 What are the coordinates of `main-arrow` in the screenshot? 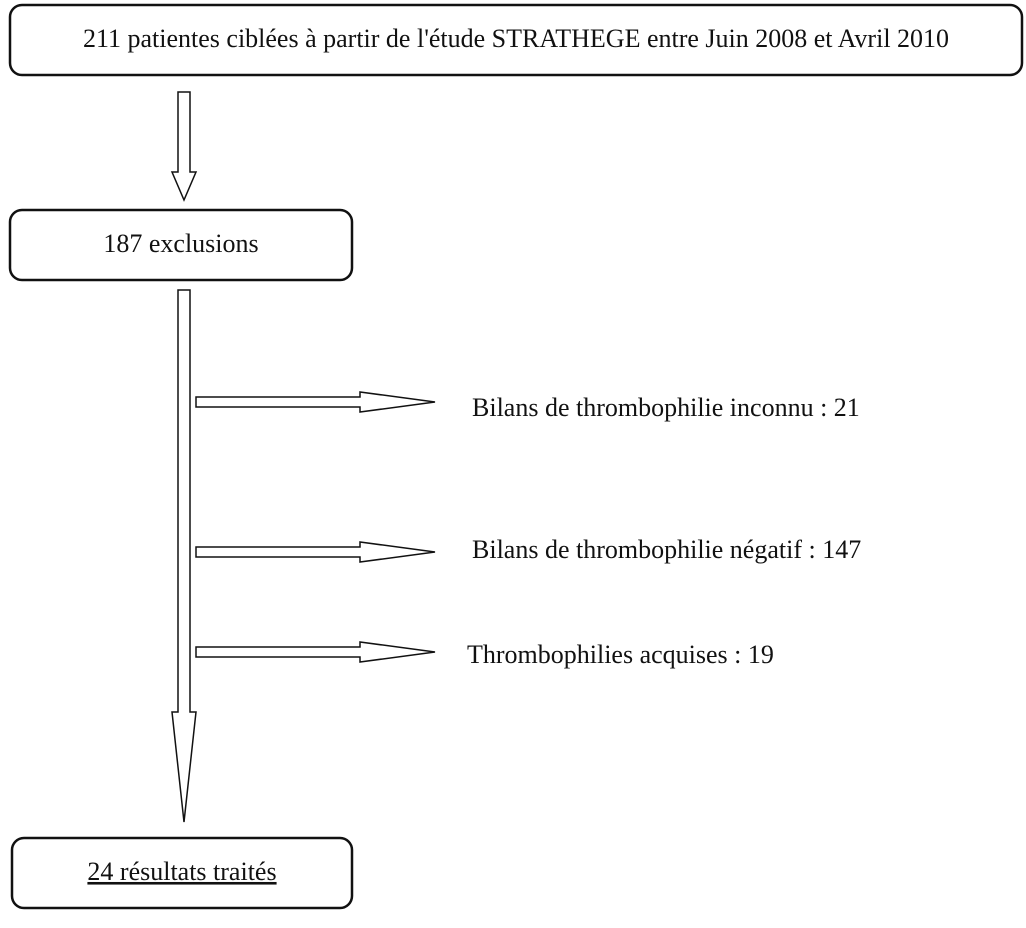 It's located at (184, 556).